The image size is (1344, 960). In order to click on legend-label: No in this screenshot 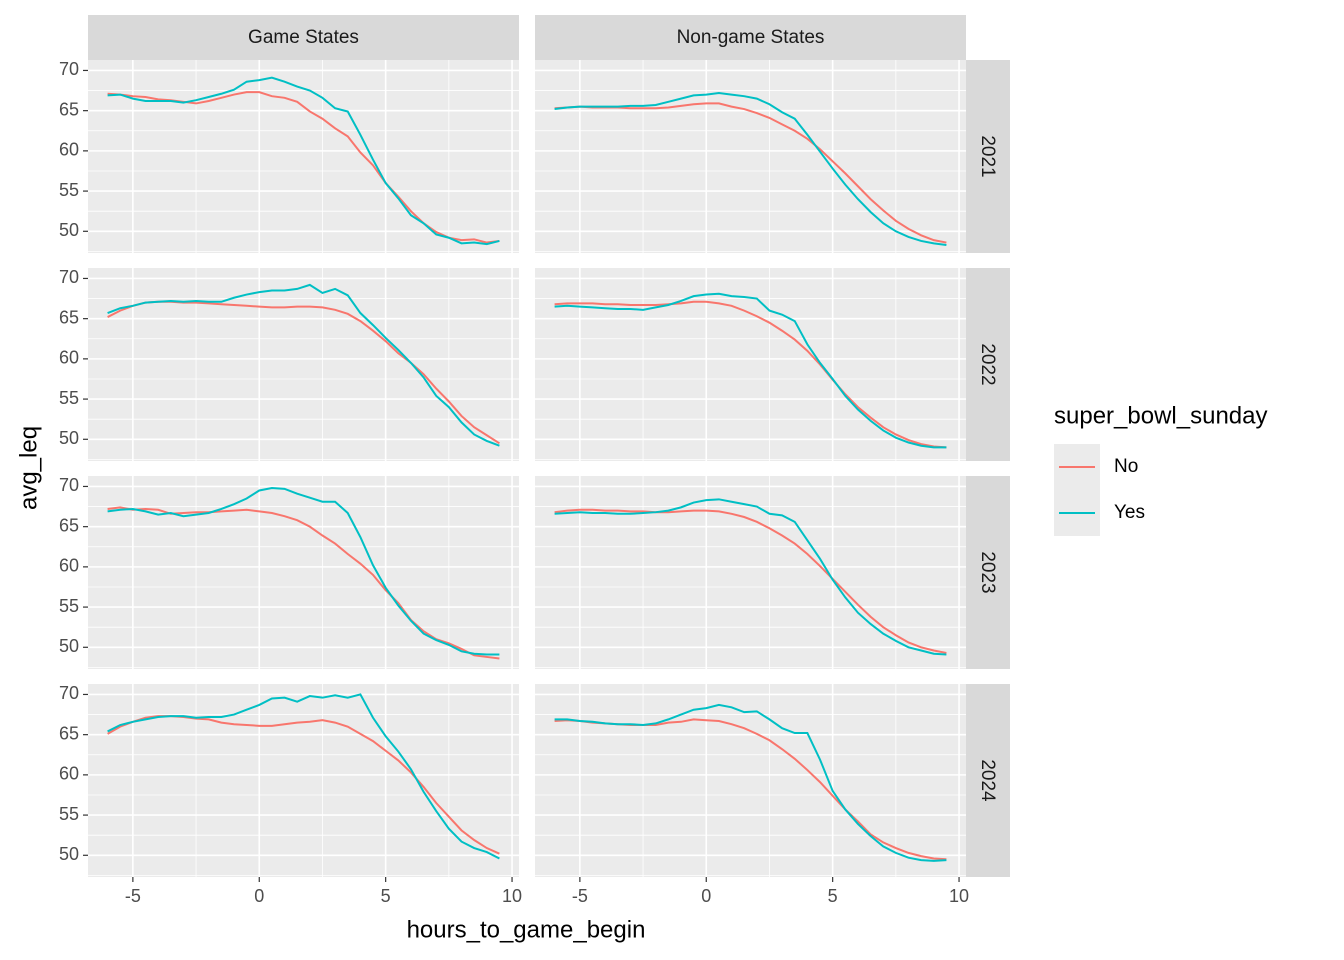, I will do `click(1126, 466)`.